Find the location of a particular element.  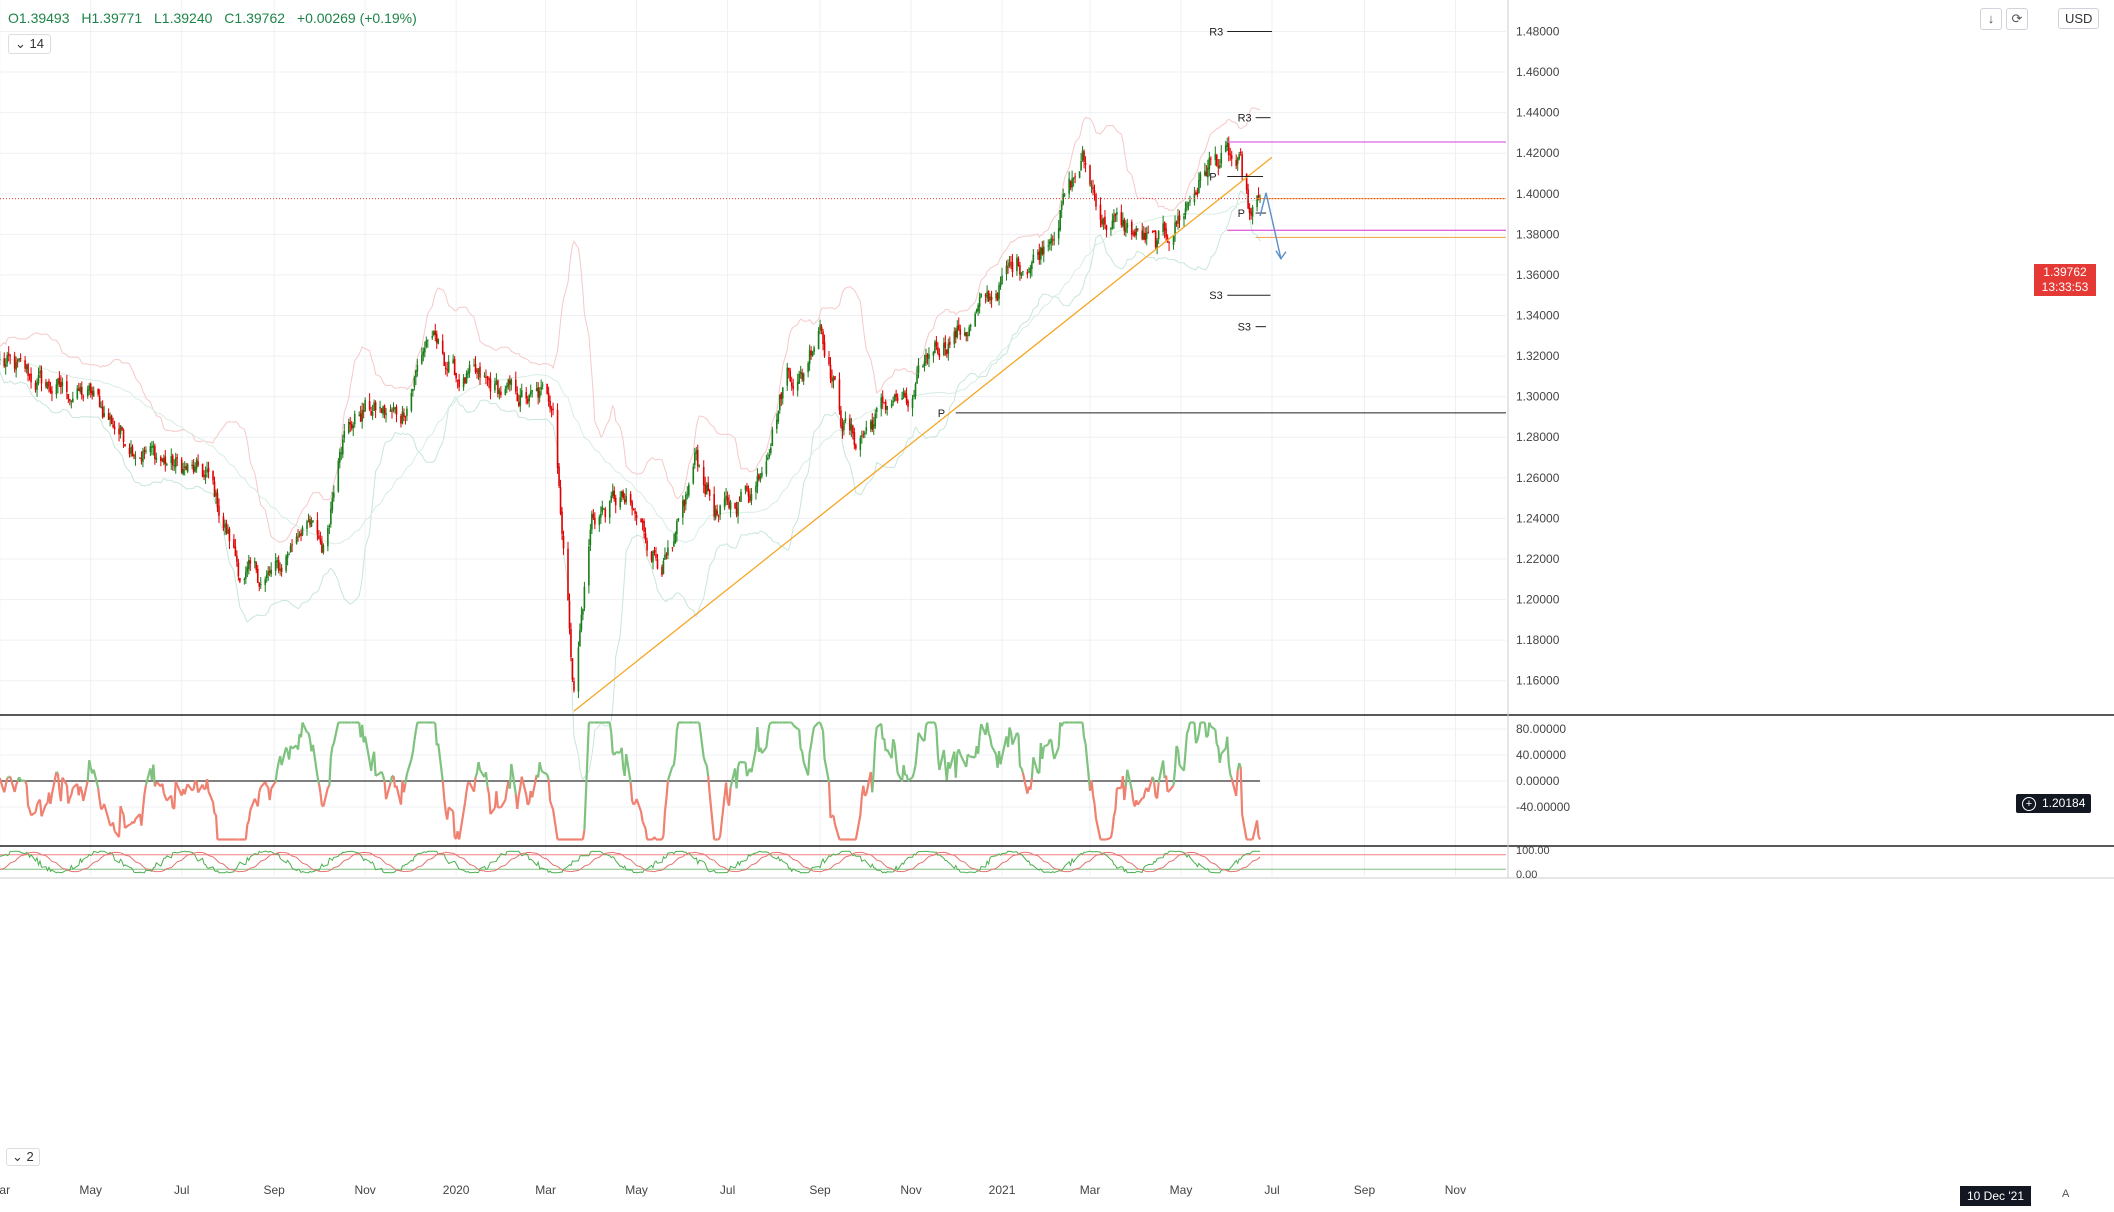

indicator2-collapse-button: ⌄ 2 is located at coordinates (23, 1157).